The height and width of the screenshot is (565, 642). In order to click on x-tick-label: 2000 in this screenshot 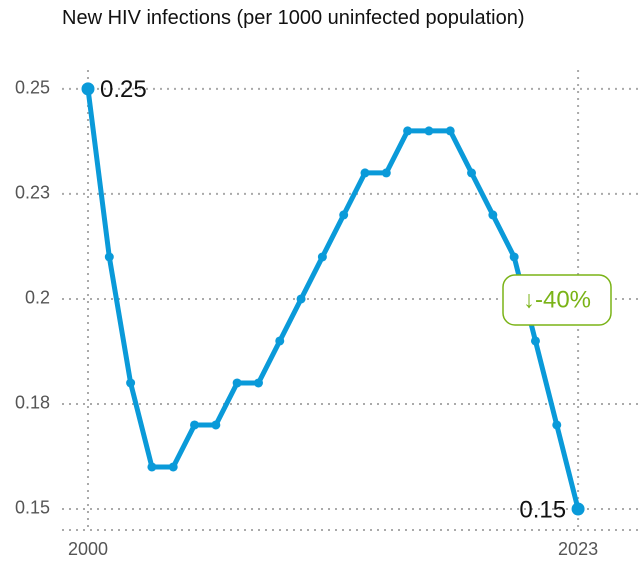, I will do `click(88, 549)`.